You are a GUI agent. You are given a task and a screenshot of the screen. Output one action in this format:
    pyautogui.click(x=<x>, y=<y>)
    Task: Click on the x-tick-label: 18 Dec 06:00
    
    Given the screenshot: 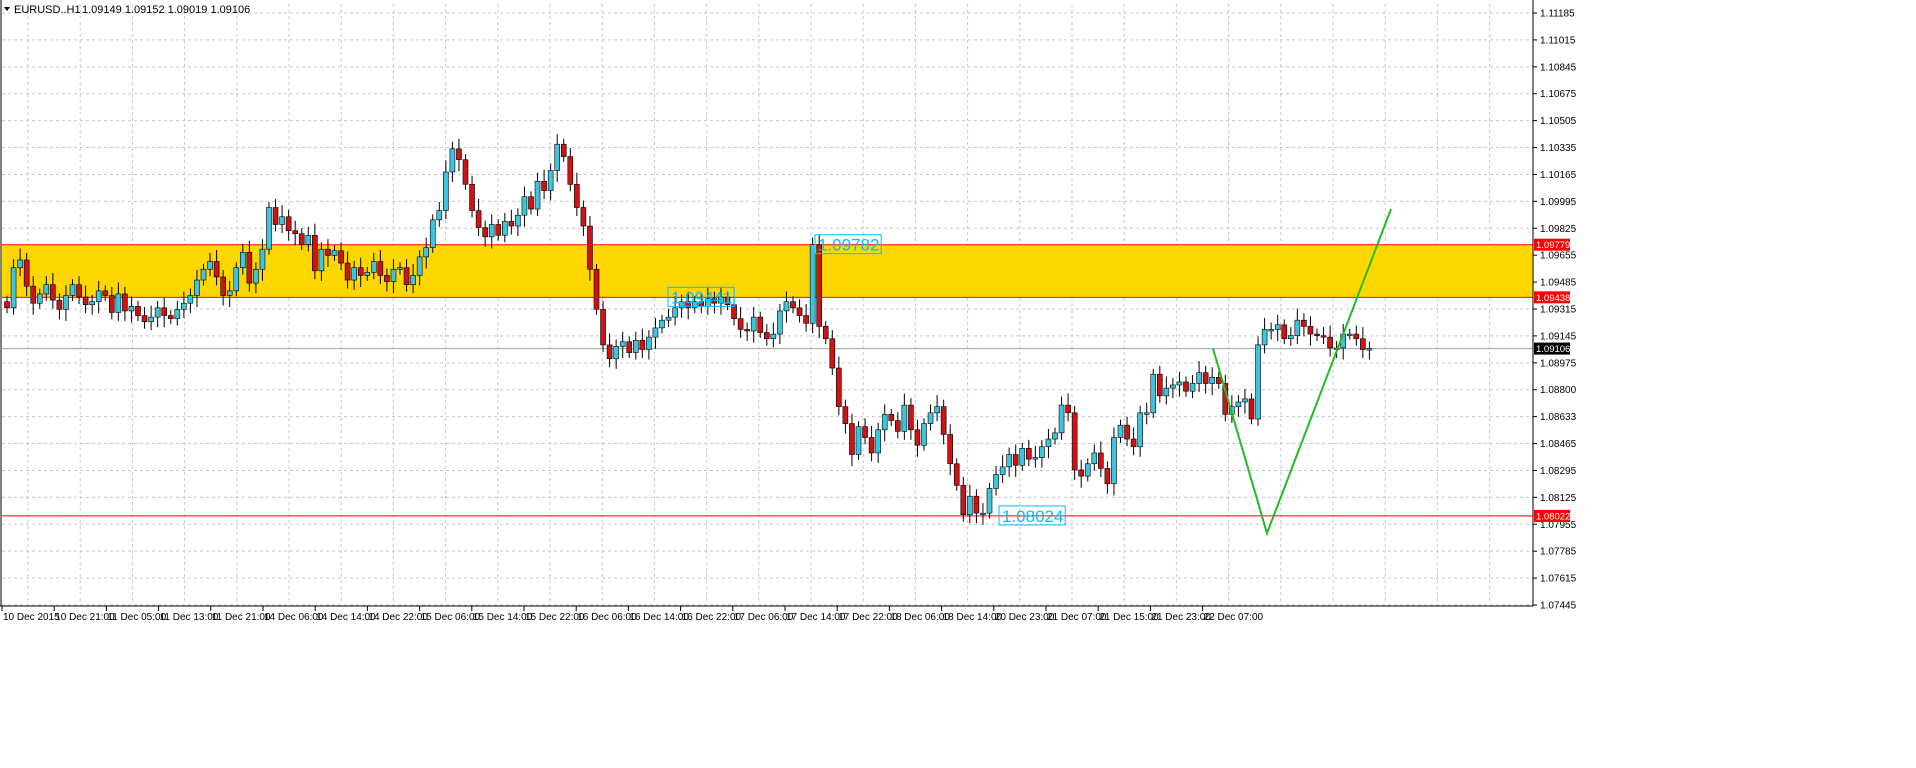 What is the action you would take?
    pyautogui.click(x=920, y=617)
    